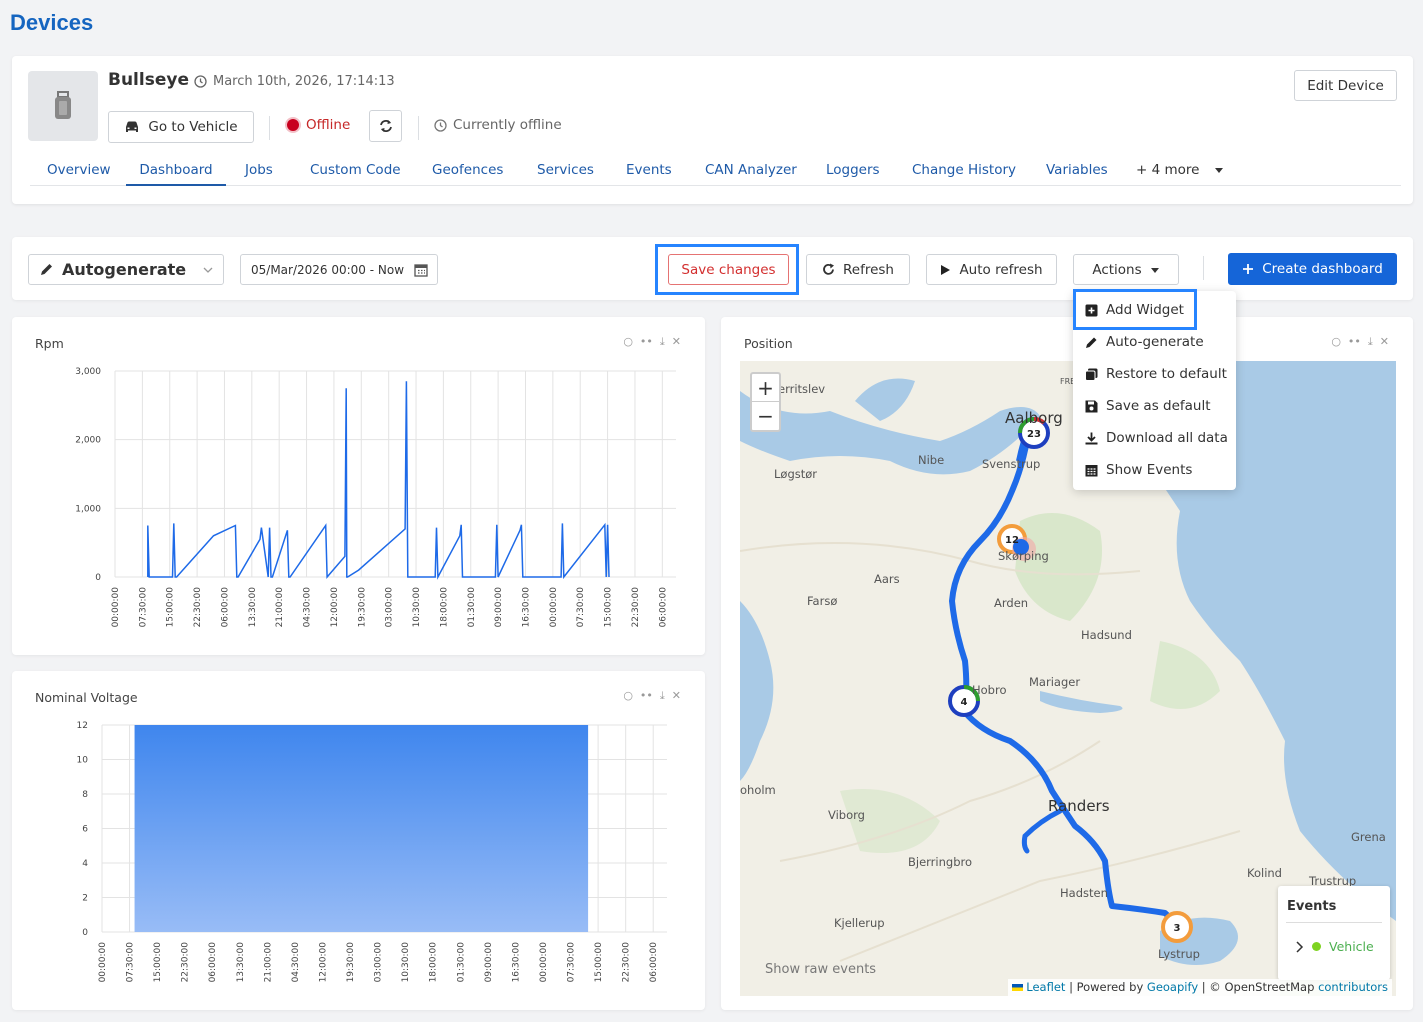 The height and width of the screenshot is (1022, 1423). I want to click on tab-geofences: Geofences, so click(468, 170).